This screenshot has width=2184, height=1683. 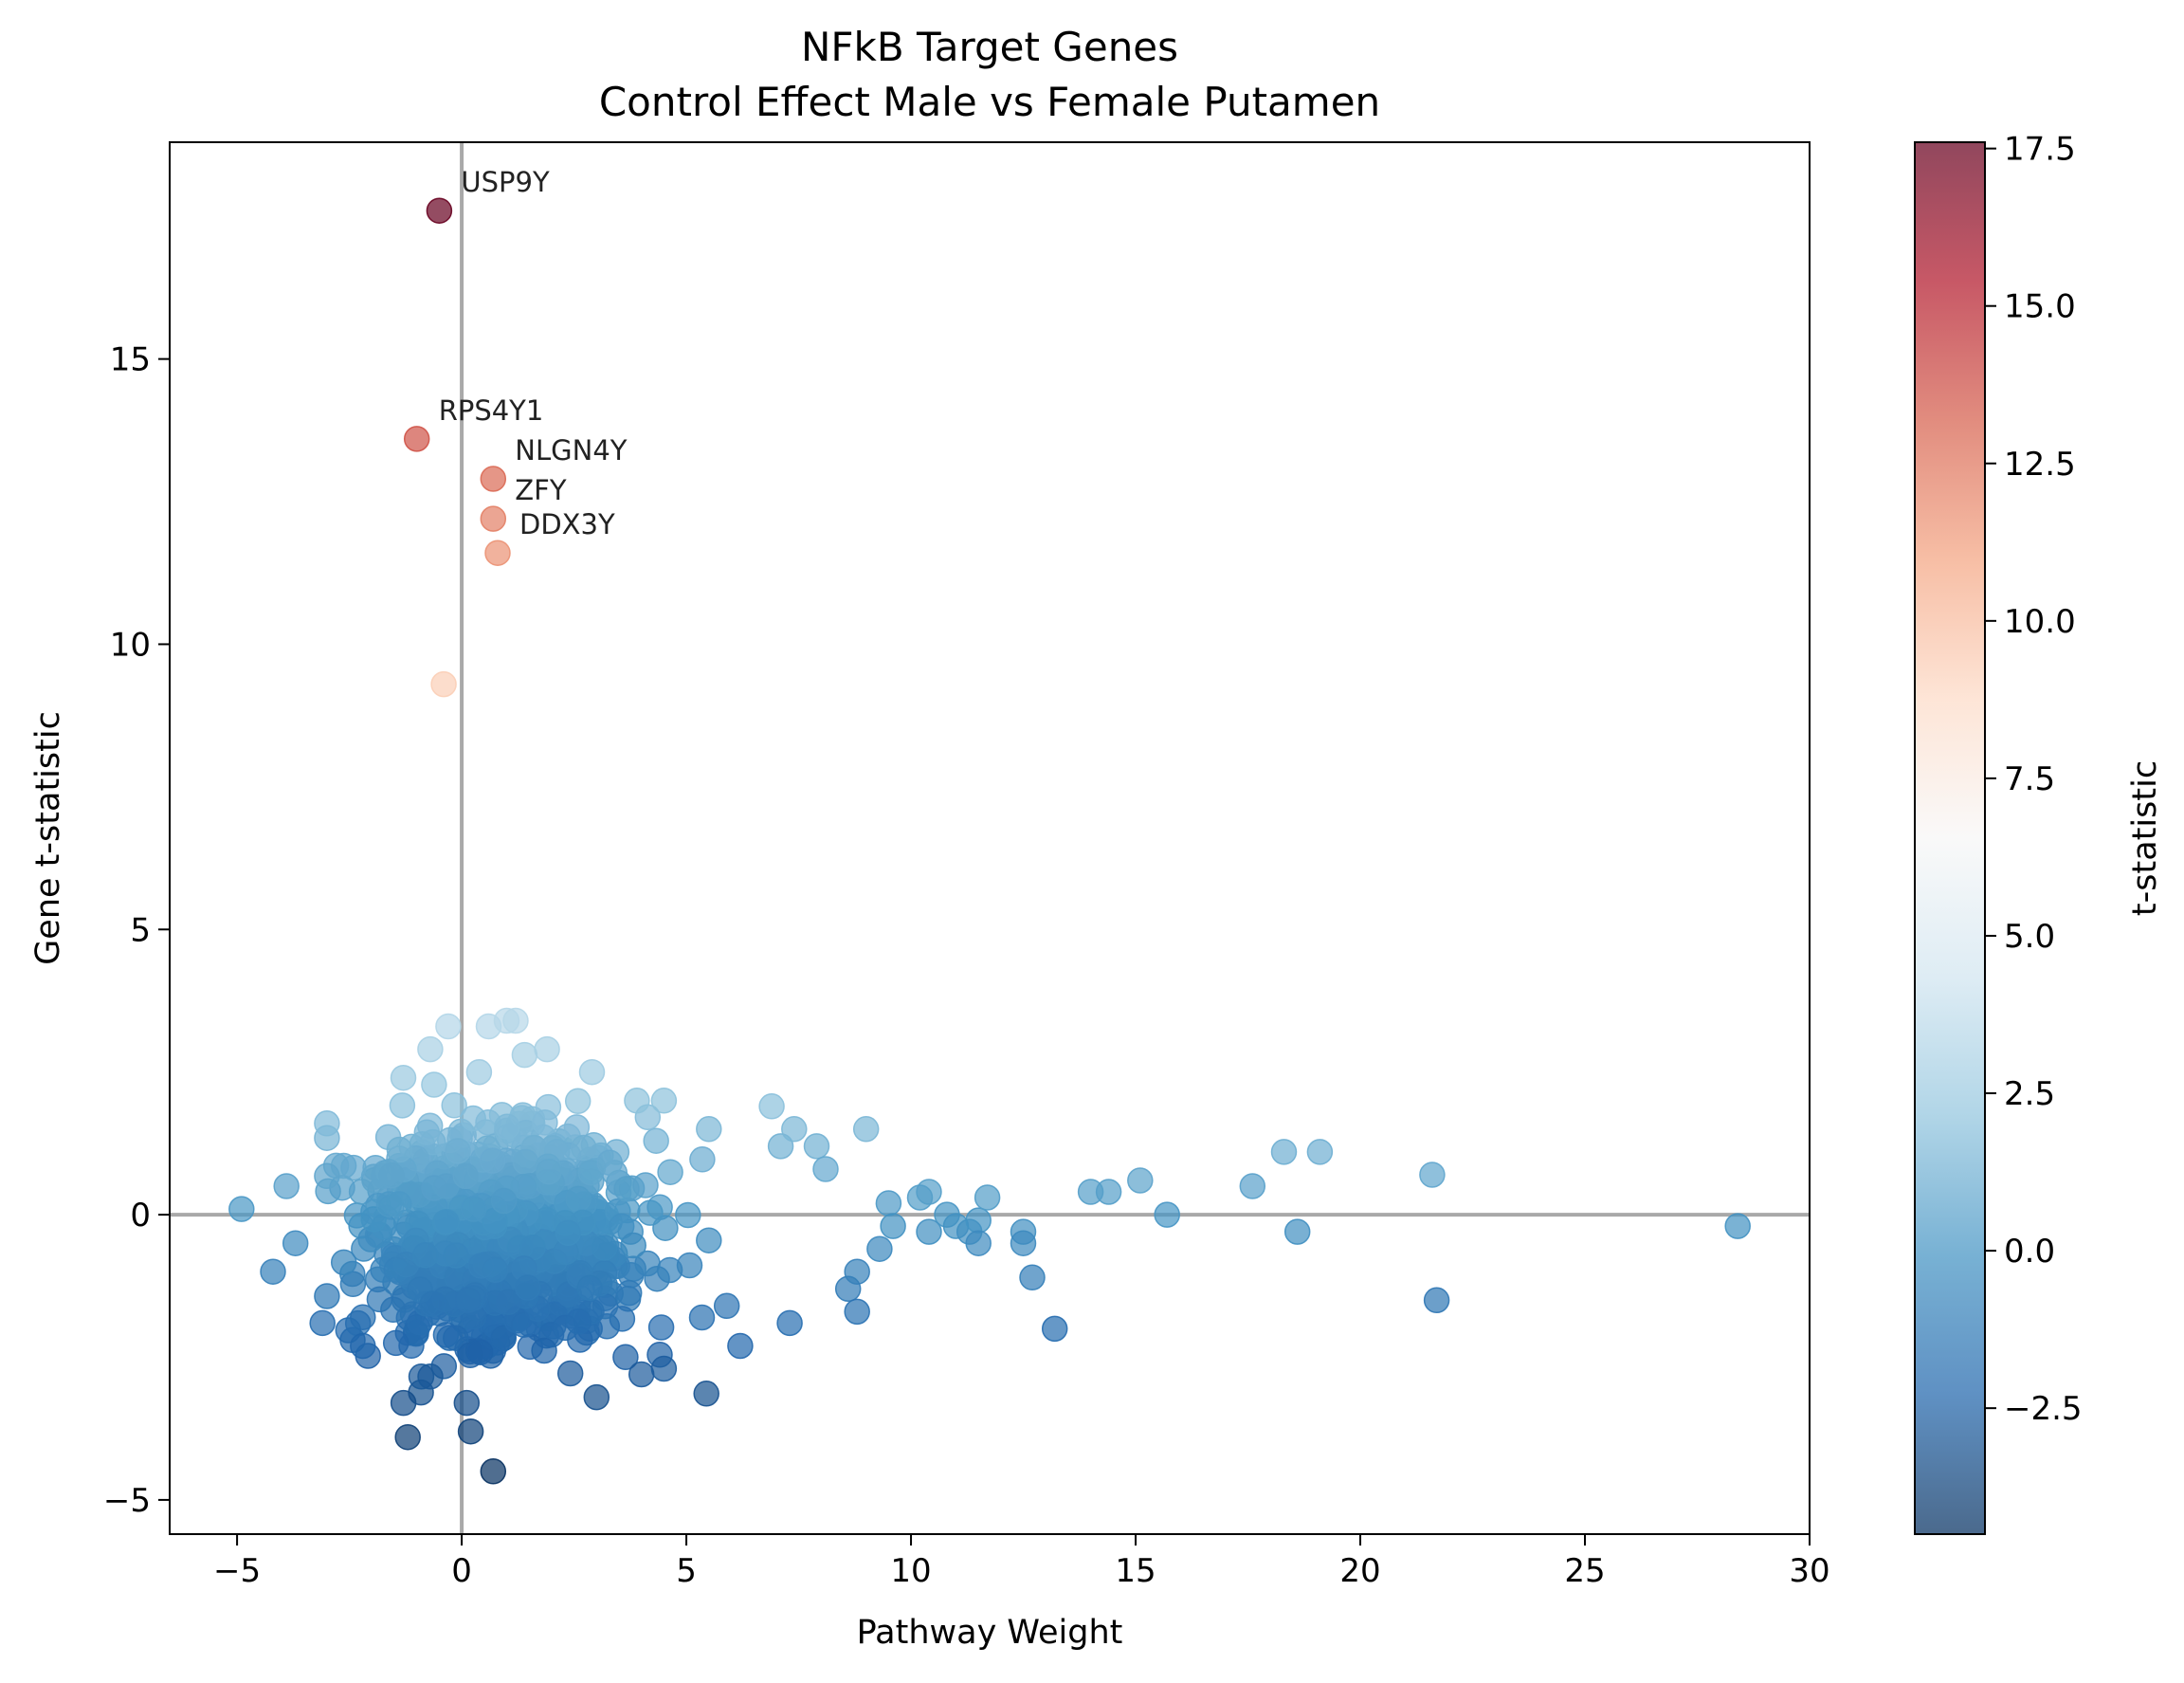 I want to click on gene-annotation: USP9Y, so click(x=505, y=182).